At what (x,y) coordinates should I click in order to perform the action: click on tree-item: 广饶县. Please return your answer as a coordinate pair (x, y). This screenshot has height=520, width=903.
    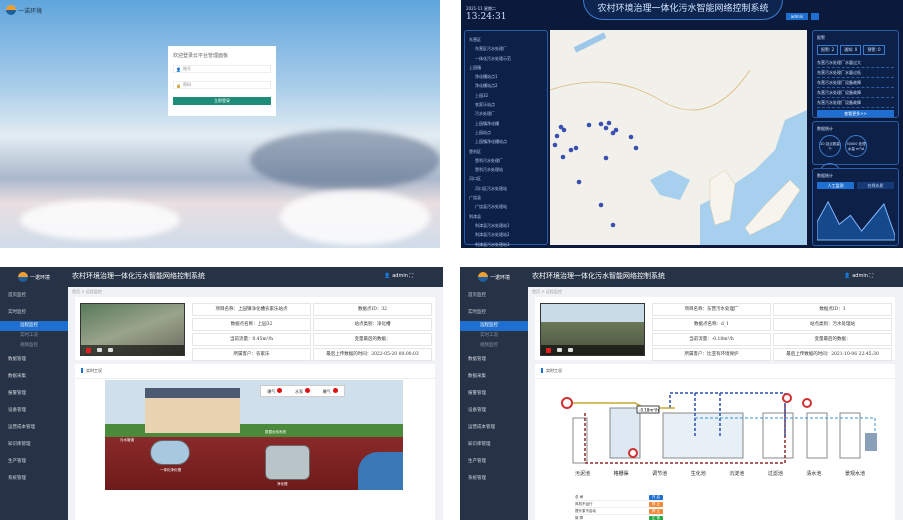
    Looking at the image, I should click on (475, 198).